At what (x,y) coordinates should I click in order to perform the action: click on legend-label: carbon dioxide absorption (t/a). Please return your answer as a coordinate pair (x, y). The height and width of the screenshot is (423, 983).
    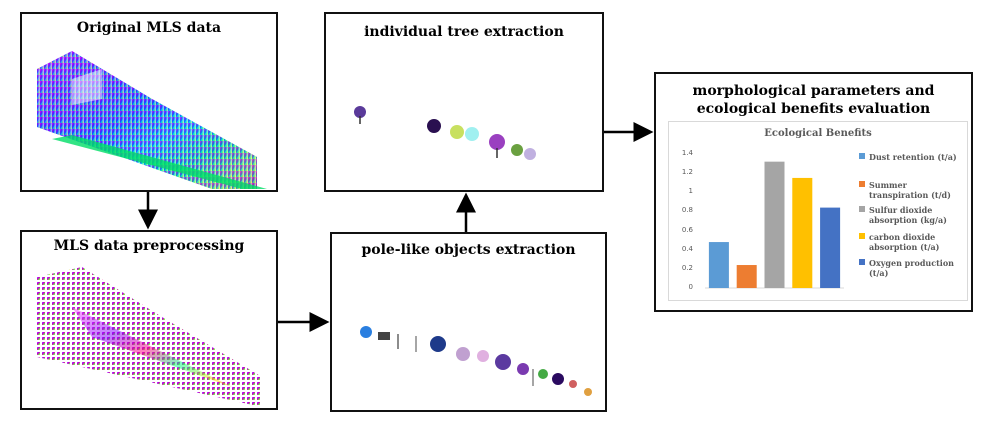
    Looking at the image, I should click on (904, 242).